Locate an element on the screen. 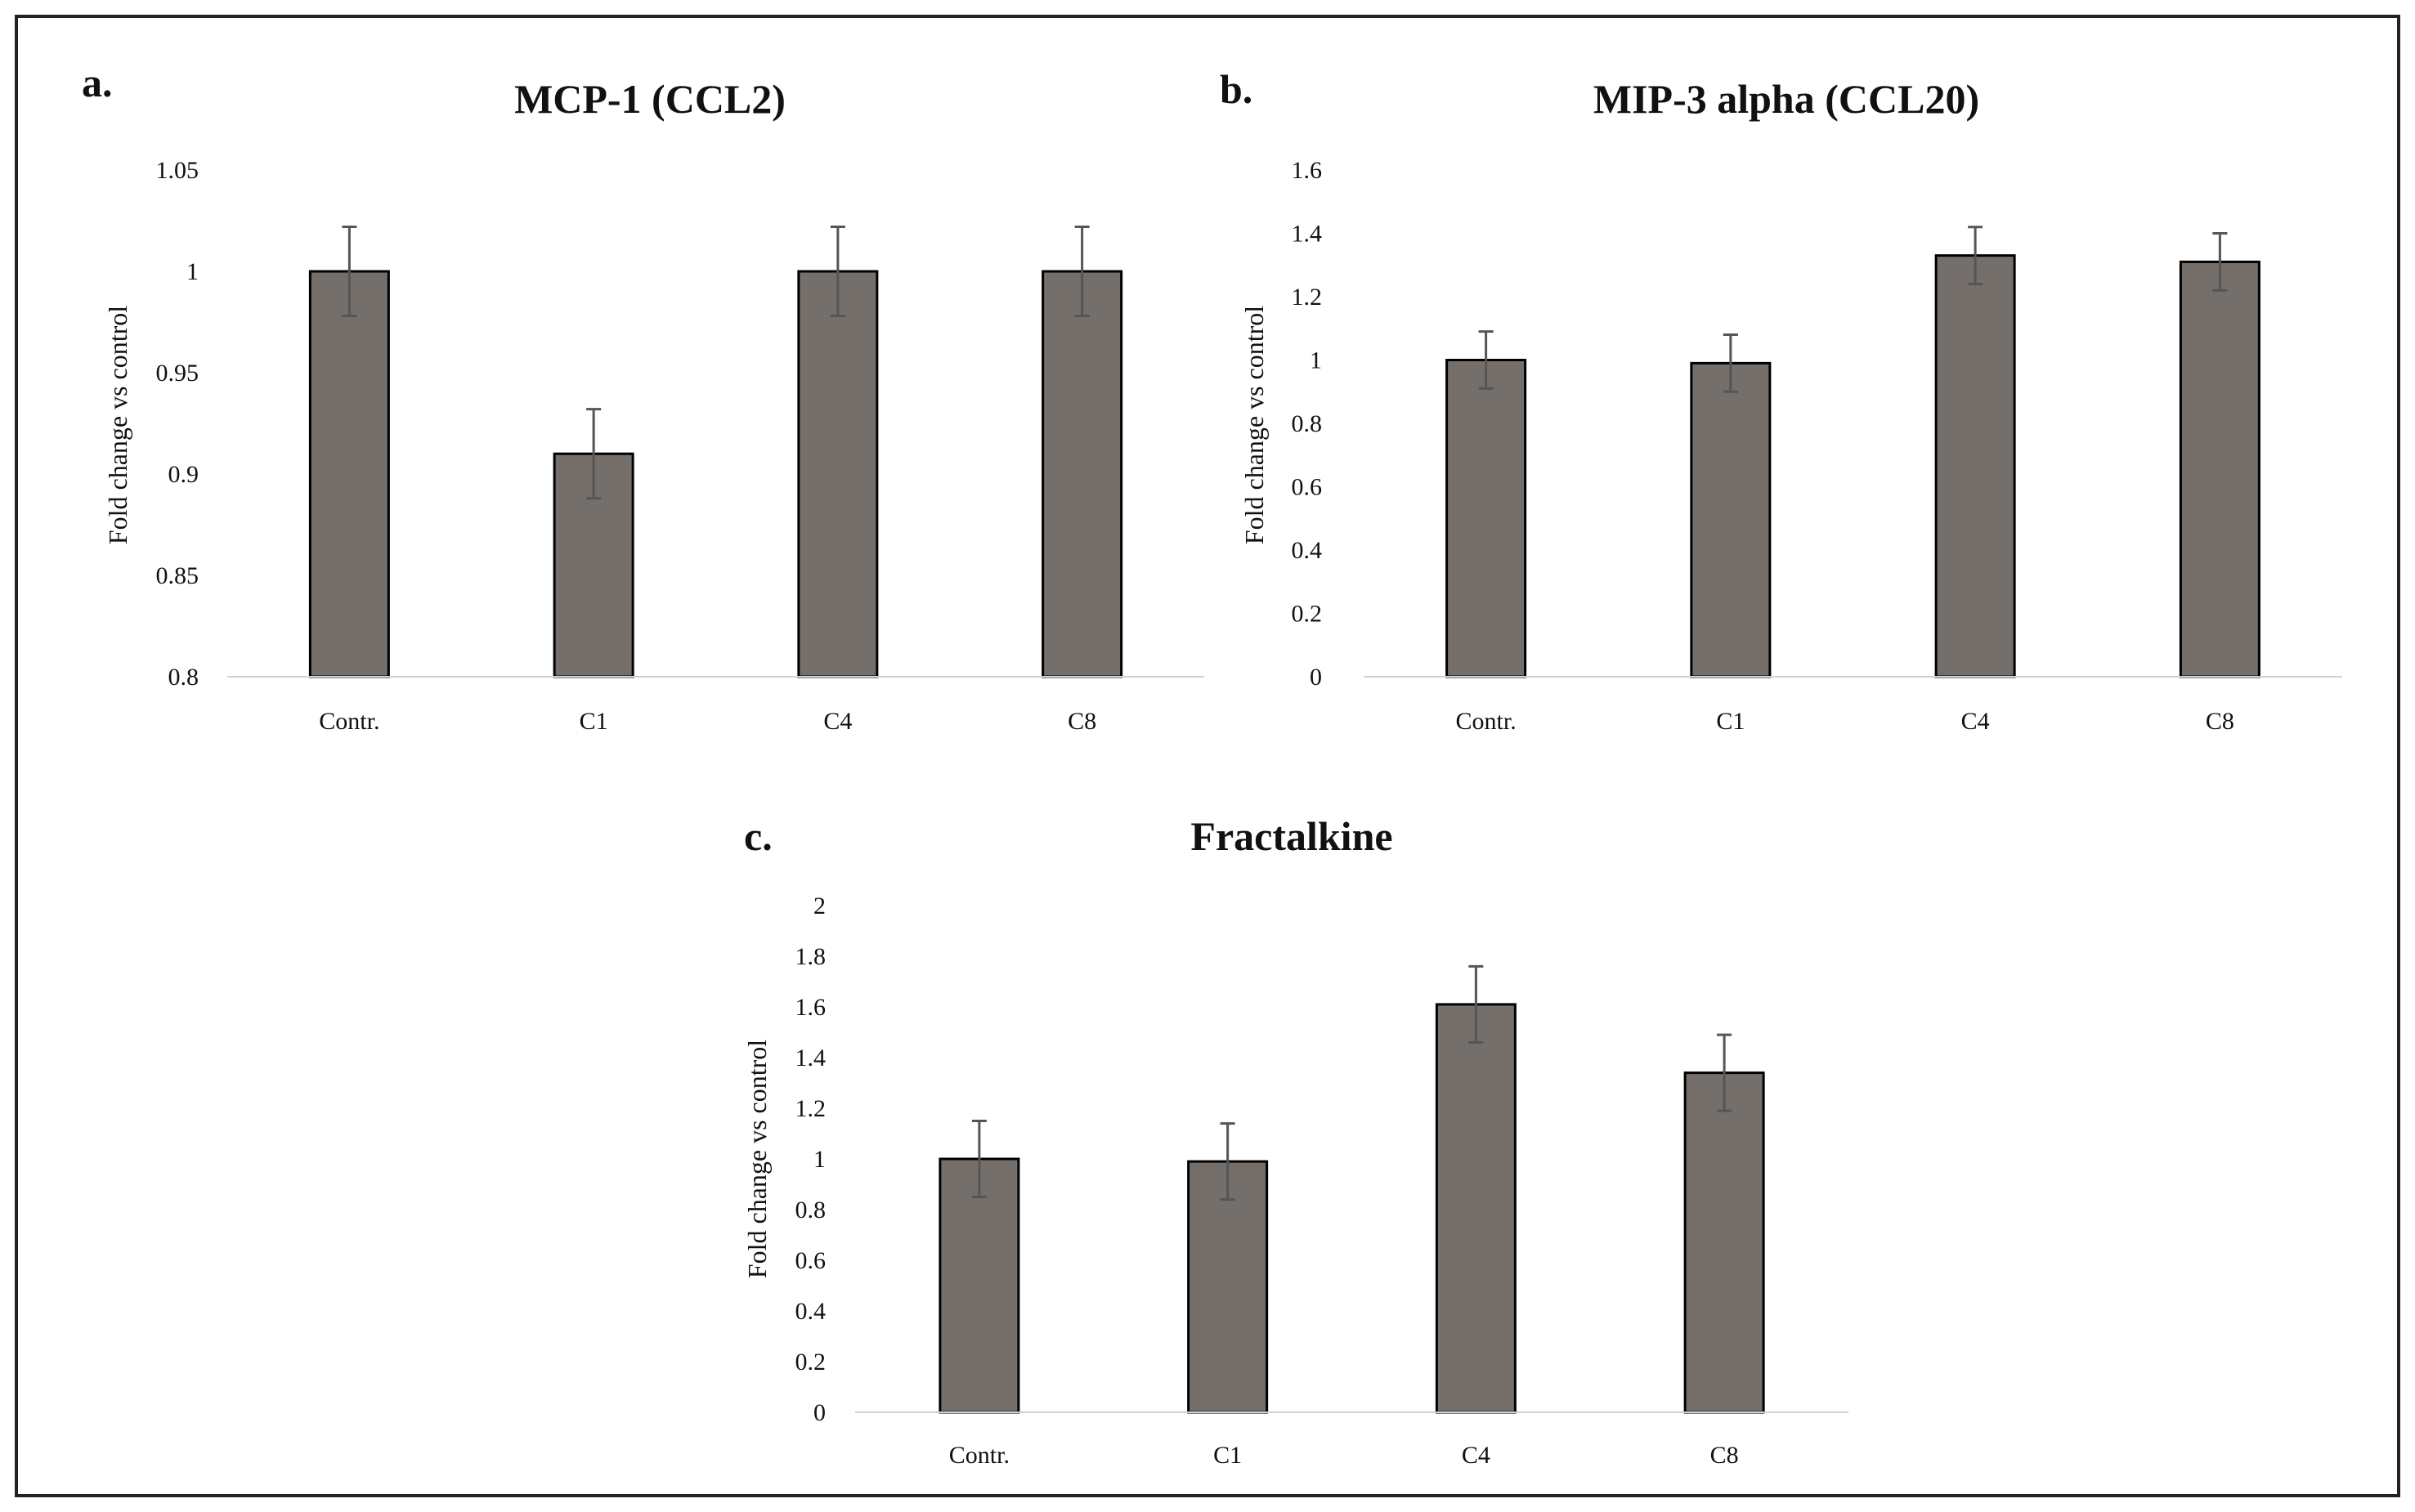  panel-b-ytick-label: 1.4 is located at coordinates (1307, 234).